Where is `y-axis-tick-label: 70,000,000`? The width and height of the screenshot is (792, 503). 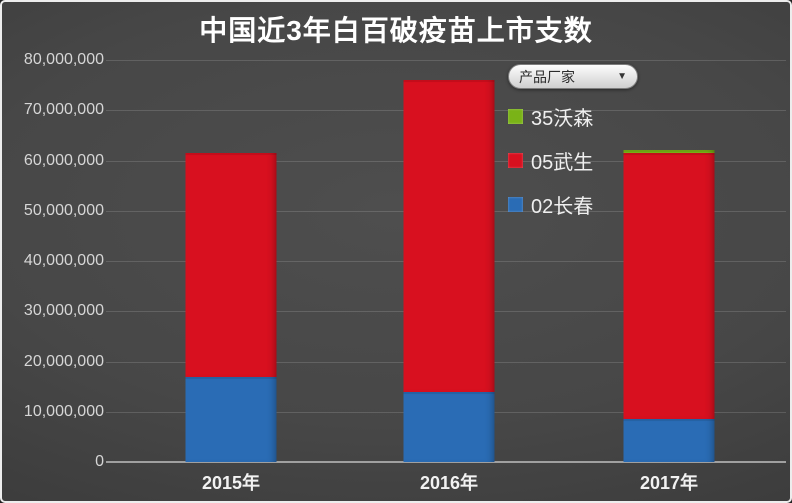
y-axis-tick-label: 70,000,000 is located at coordinates (63, 110).